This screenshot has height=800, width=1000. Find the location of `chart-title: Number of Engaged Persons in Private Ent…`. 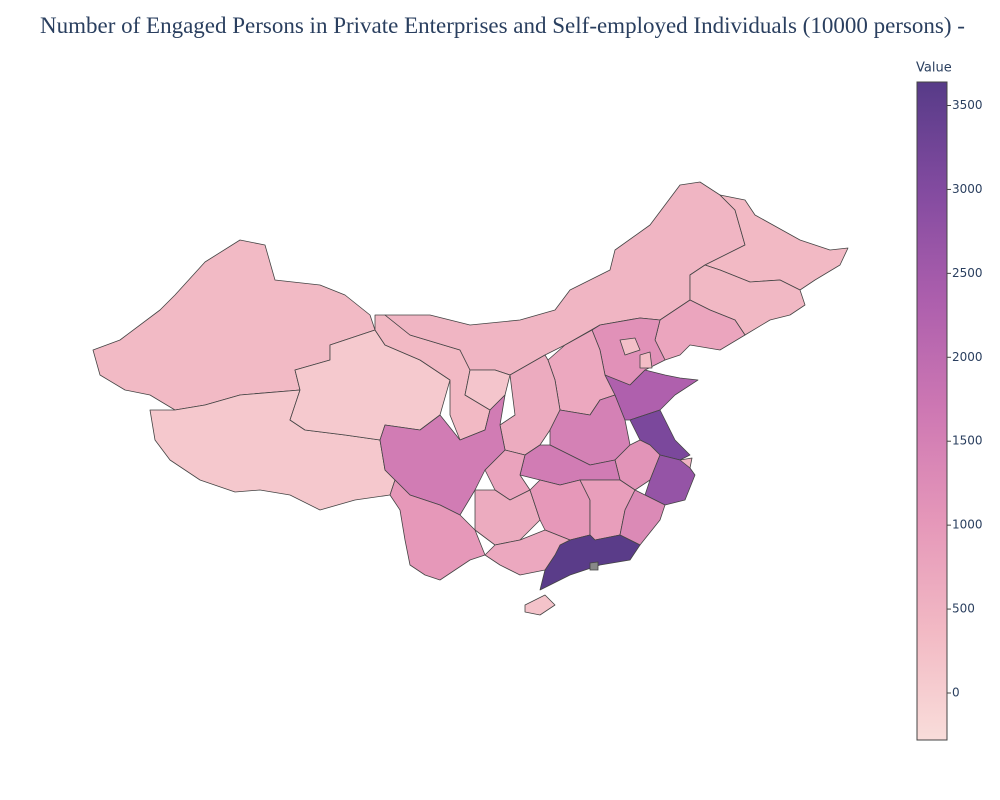

chart-title: Number of Engaged Persons in Private Ent… is located at coordinates (502, 25).